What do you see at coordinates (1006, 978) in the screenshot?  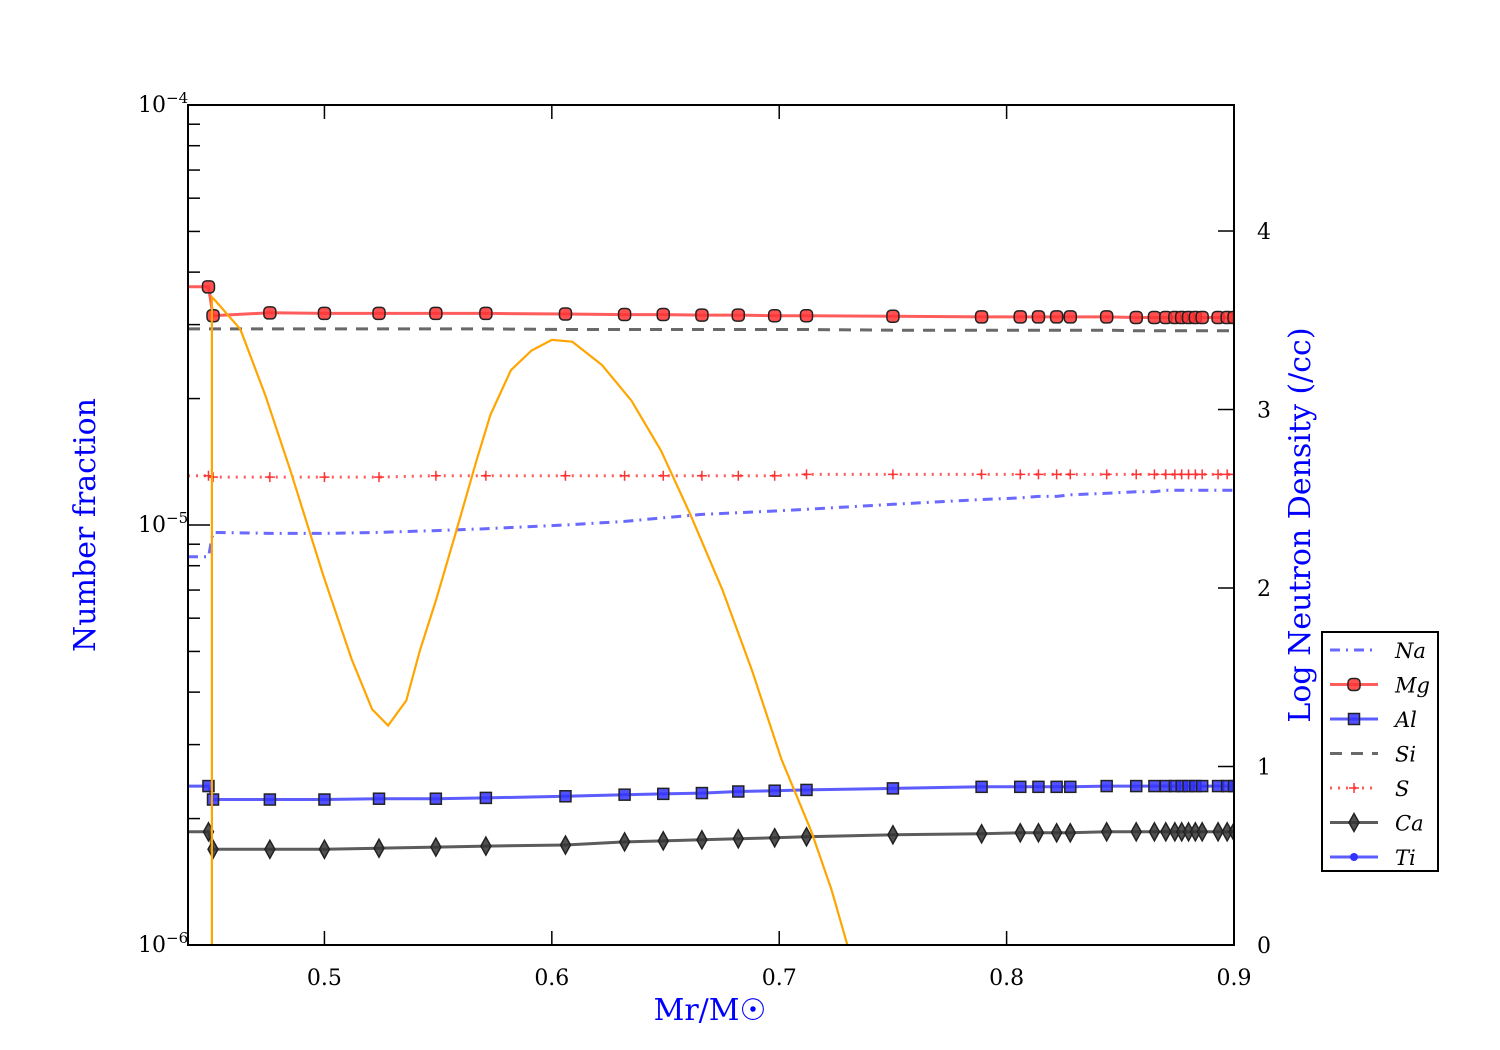 I see `x-tick-label: 0.8` at bounding box center [1006, 978].